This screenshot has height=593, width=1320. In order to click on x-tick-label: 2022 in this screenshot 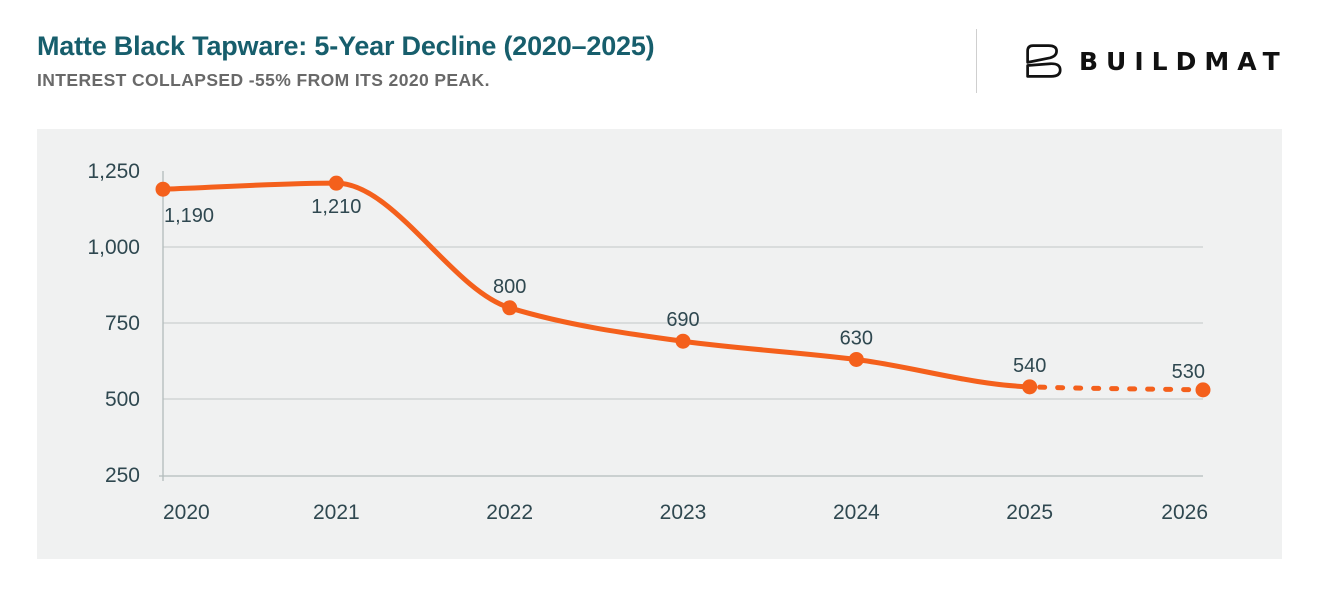, I will do `click(509, 512)`.